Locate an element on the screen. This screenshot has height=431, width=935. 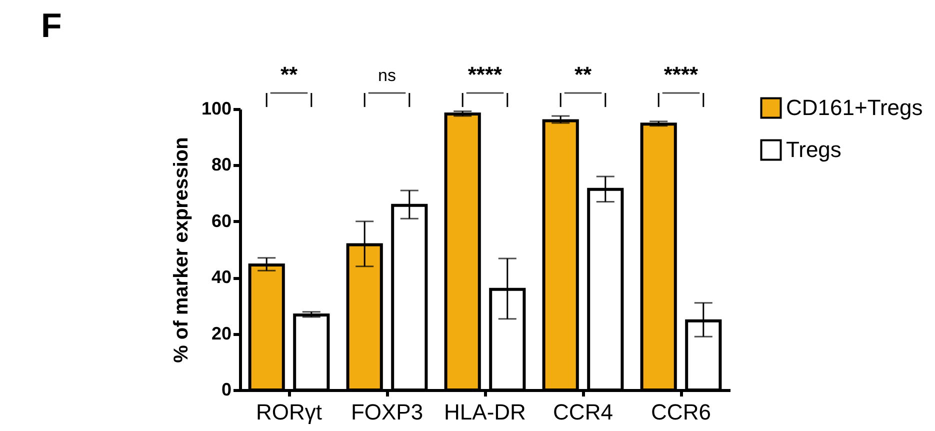
y-tick-label: 80 is located at coordinates (221, 164).